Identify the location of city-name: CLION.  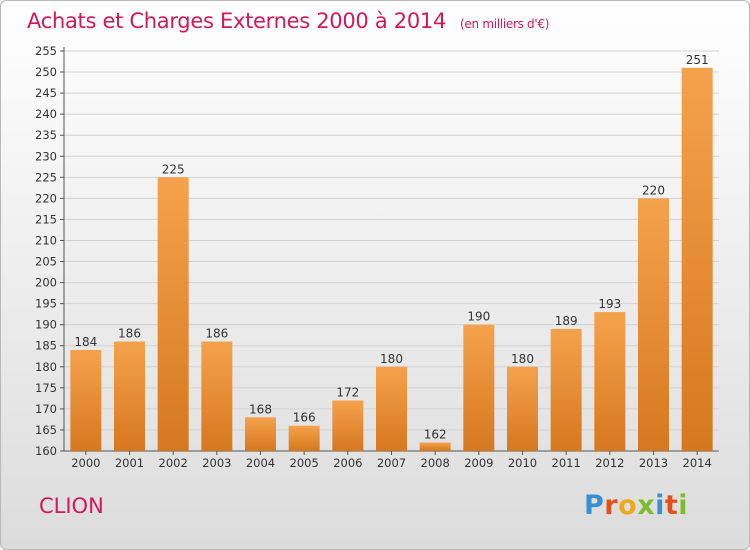
(71, 506).